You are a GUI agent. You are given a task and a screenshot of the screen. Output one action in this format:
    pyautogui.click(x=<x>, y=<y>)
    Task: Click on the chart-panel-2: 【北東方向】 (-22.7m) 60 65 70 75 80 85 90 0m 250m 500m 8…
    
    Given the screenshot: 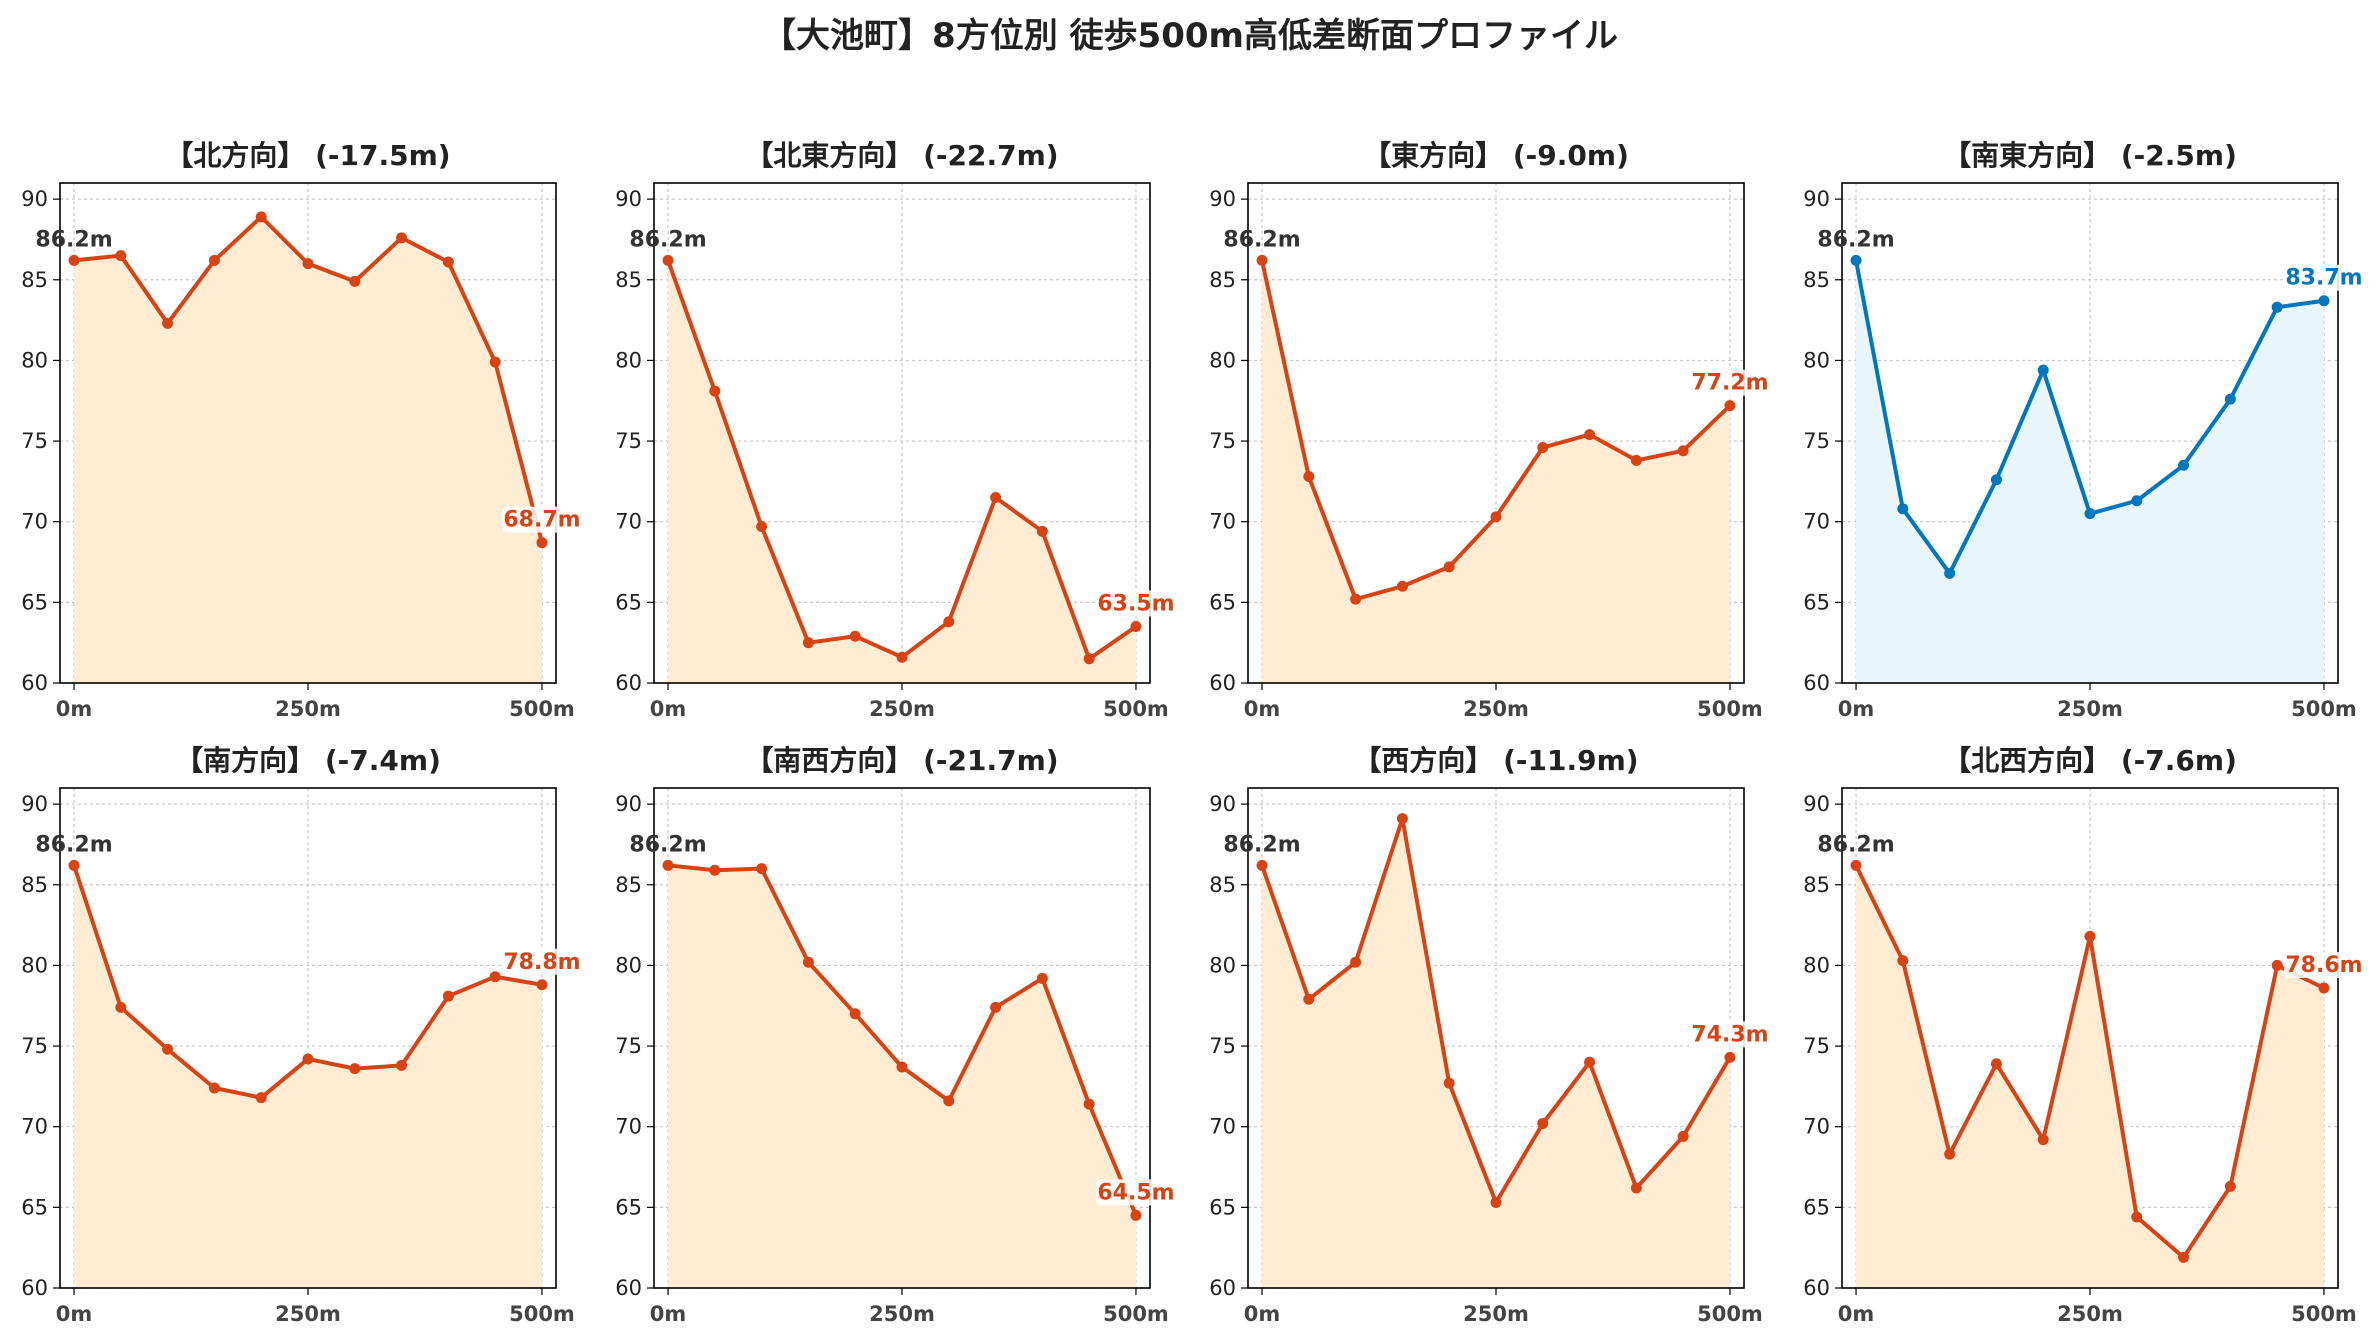 What is the action you would take?
    pyautogui.click(x=895, y=430)
    